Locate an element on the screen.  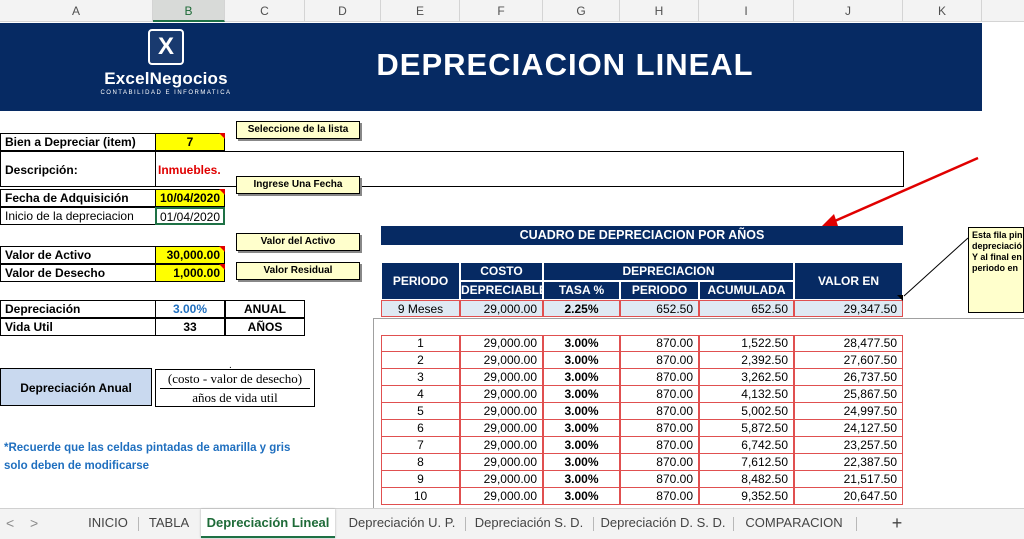
descripcion-value: Inmuebles. is located at coordinates (529, 169).